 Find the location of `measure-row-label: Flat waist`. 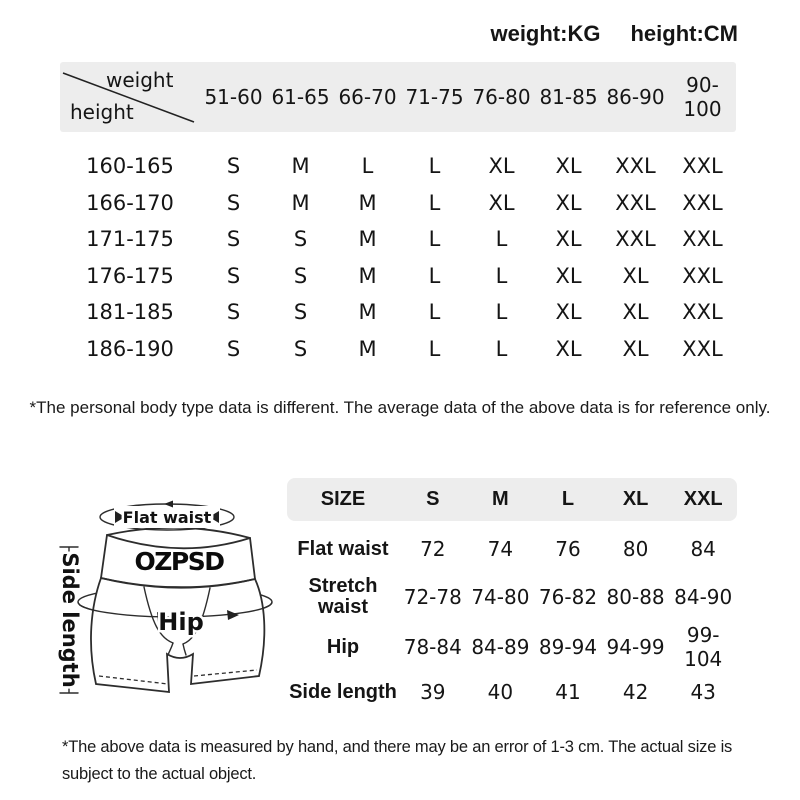

measure-row-label: Flat waist is located at coordinates (343, 548).